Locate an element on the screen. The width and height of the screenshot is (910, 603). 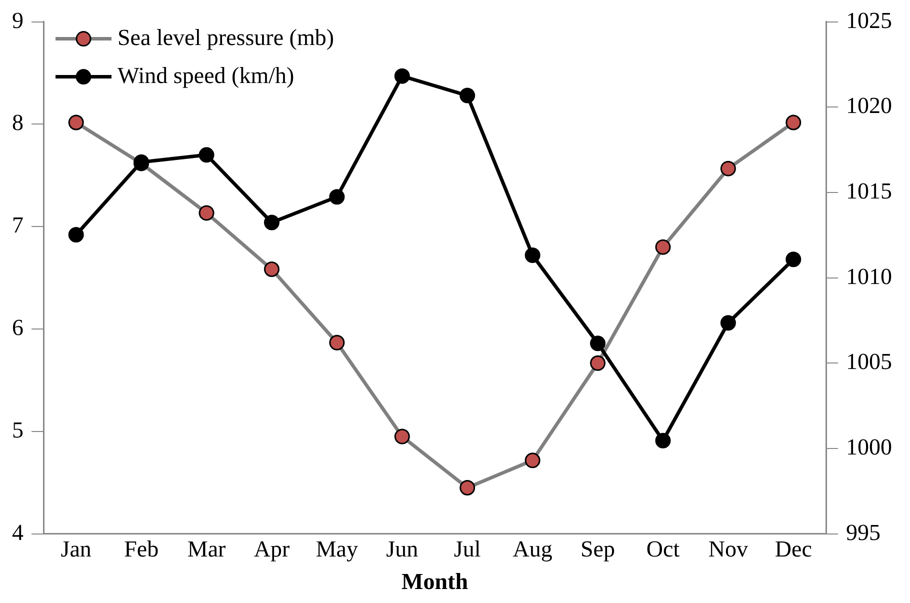
x-tick-label: Nov is located at coordinates (728, 549).